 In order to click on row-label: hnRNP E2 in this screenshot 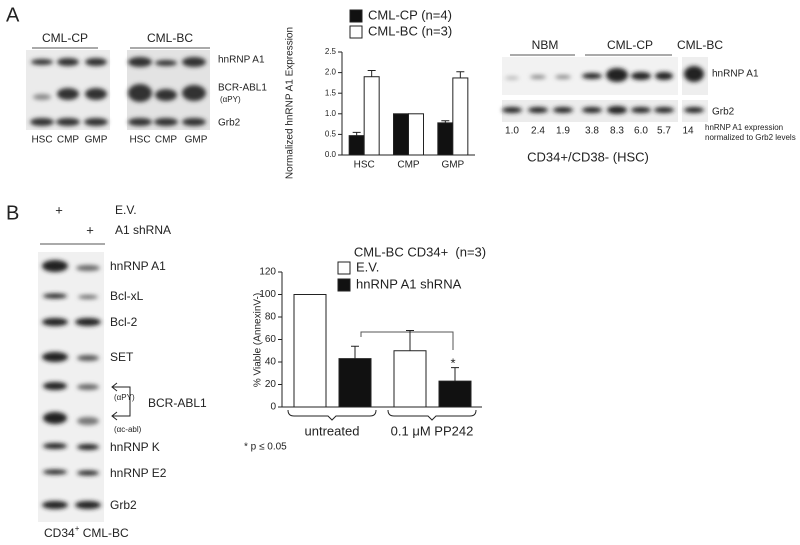, I will do `click(138, 473)`.